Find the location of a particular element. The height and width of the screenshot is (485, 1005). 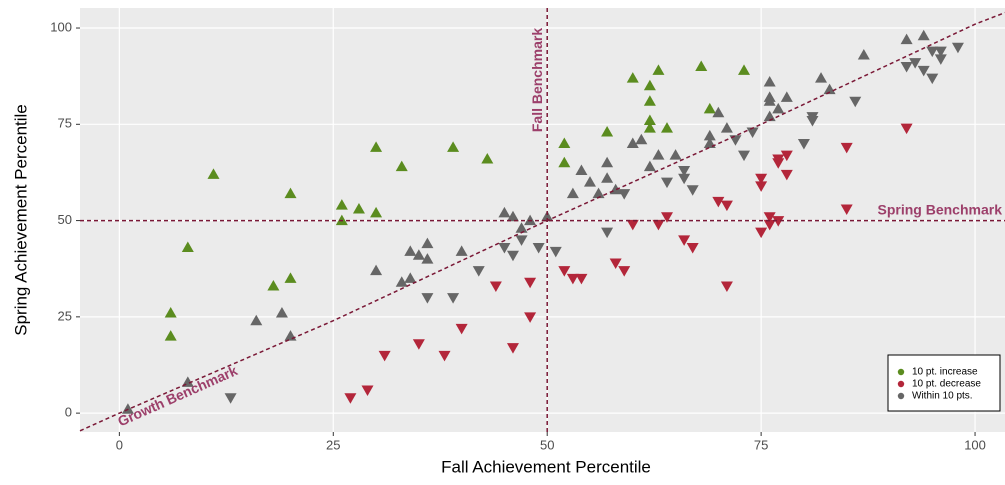

legend-label: 10 pt. increase is located at coordinates (945, 372).